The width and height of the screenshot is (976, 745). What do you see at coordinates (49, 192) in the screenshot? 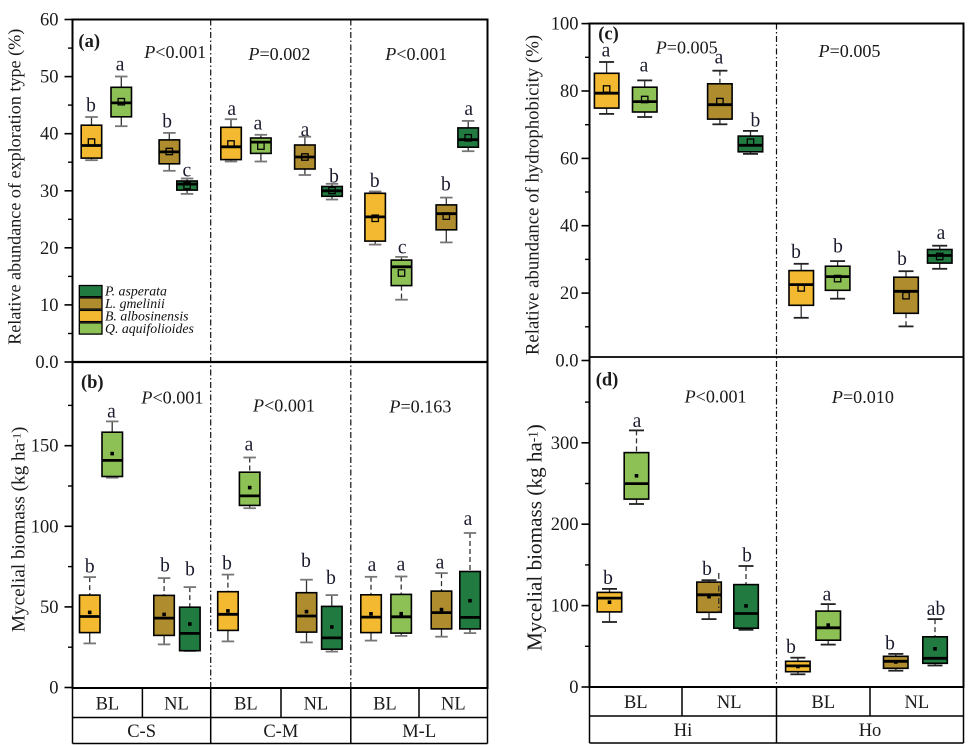
I see `svg-text: 30` at bounding box center [49, 192].